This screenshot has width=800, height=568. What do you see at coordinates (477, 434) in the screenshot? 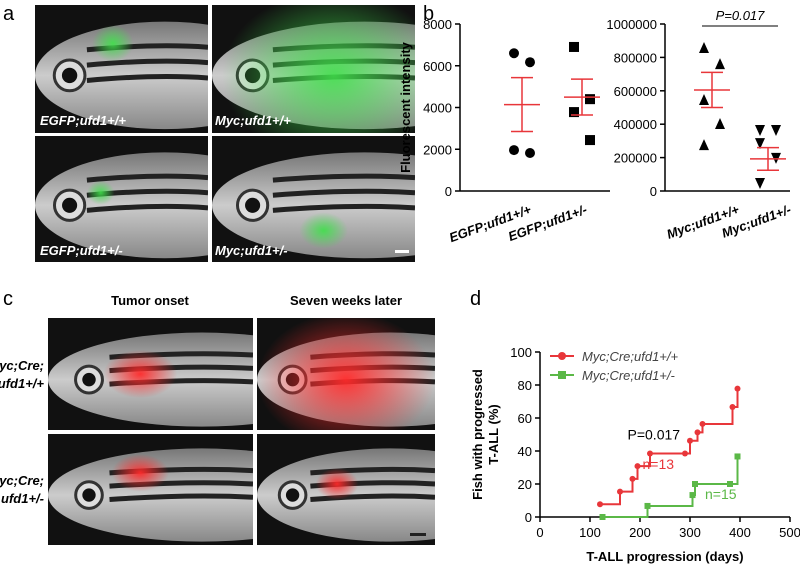
I see `y-axis-label: Fish with progressed` at bounding box center [477, 434].